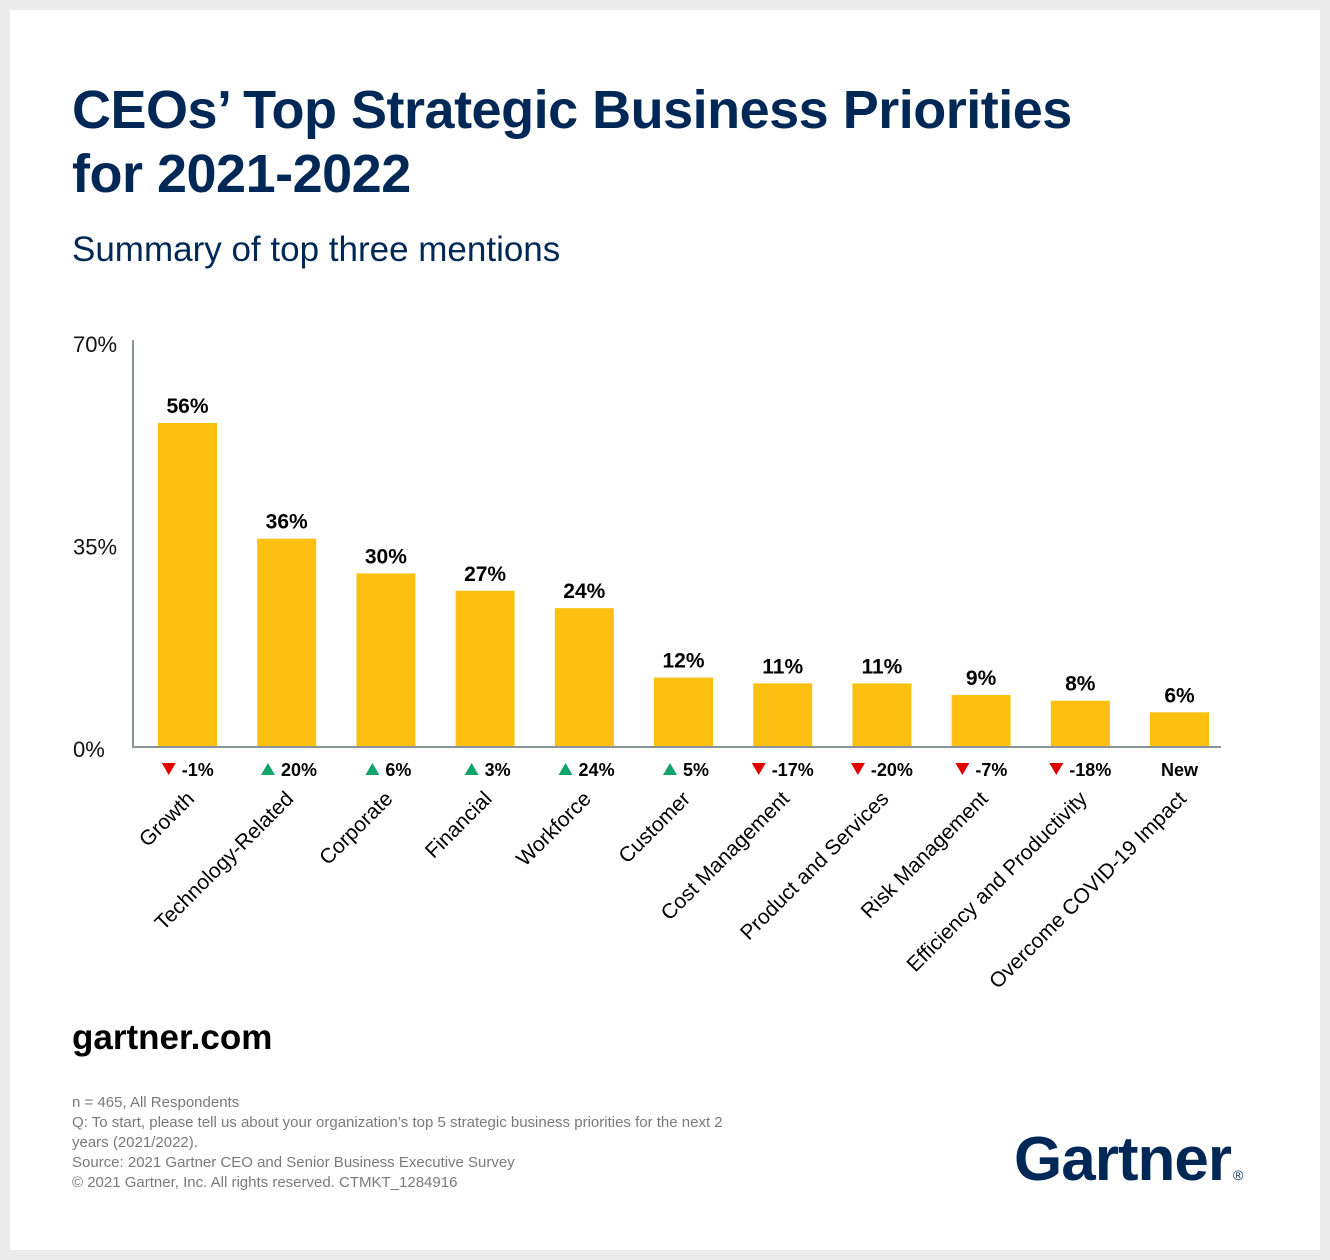 This screenshot has width=1330, height=1260. I want to click on change-label: 3%, so click(498, 770).